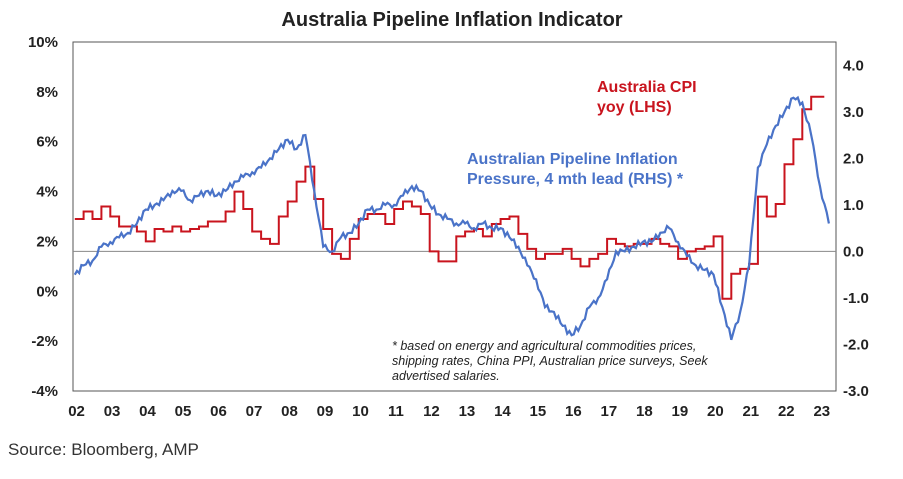 The image size is (903, 479). I want to click on x-tick-label: 16, so click(573, 411).